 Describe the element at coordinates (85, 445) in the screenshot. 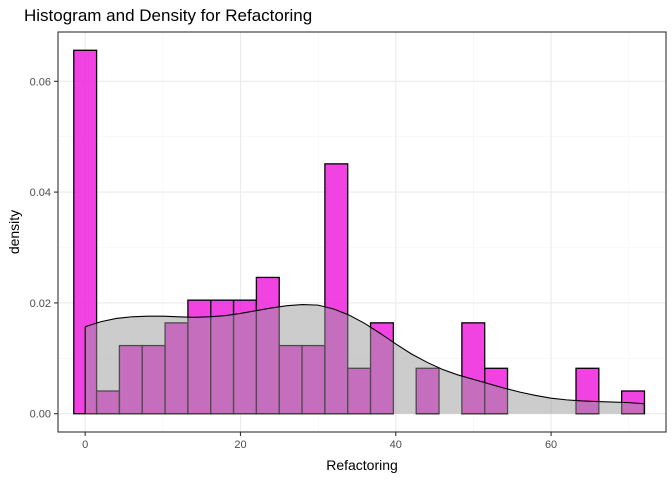

I see `x-tick-label: 0` at that location.